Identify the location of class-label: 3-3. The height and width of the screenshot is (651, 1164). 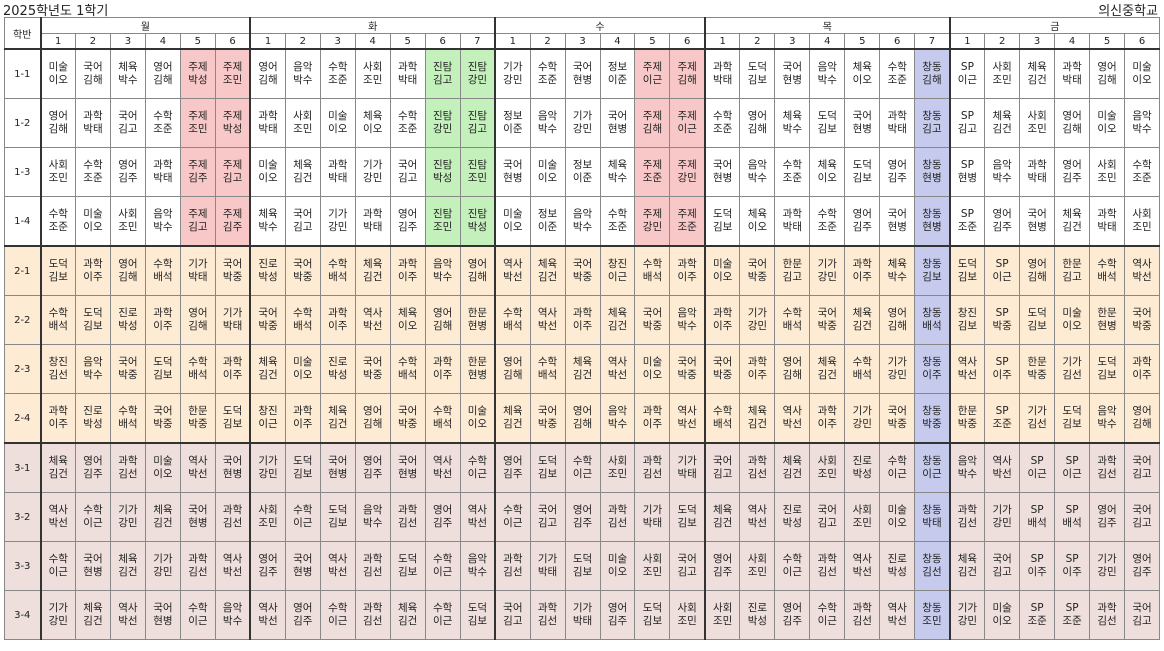
(22, 566).